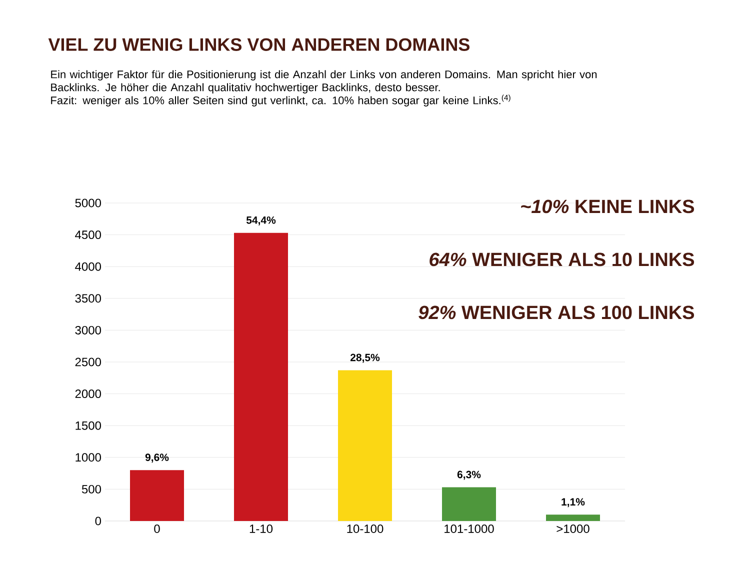 Image resolution: width=744 pixels, height=586 pixels. I want to click on y-tick-label: 2000, so click(88, 394).